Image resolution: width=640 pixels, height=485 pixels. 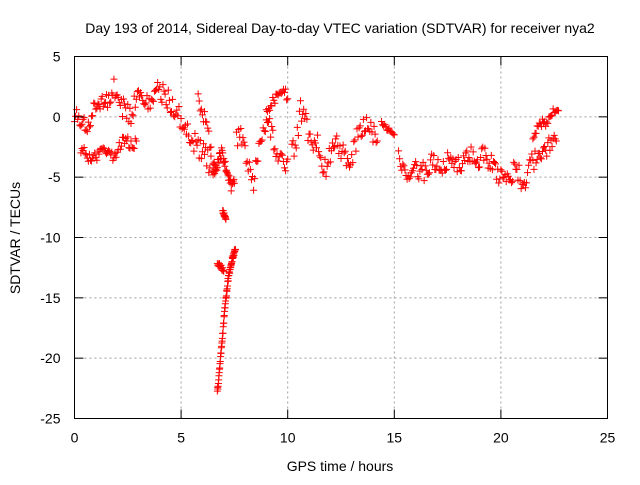 I want to click on x-tick-label: 0, so click(x=75, y=438).